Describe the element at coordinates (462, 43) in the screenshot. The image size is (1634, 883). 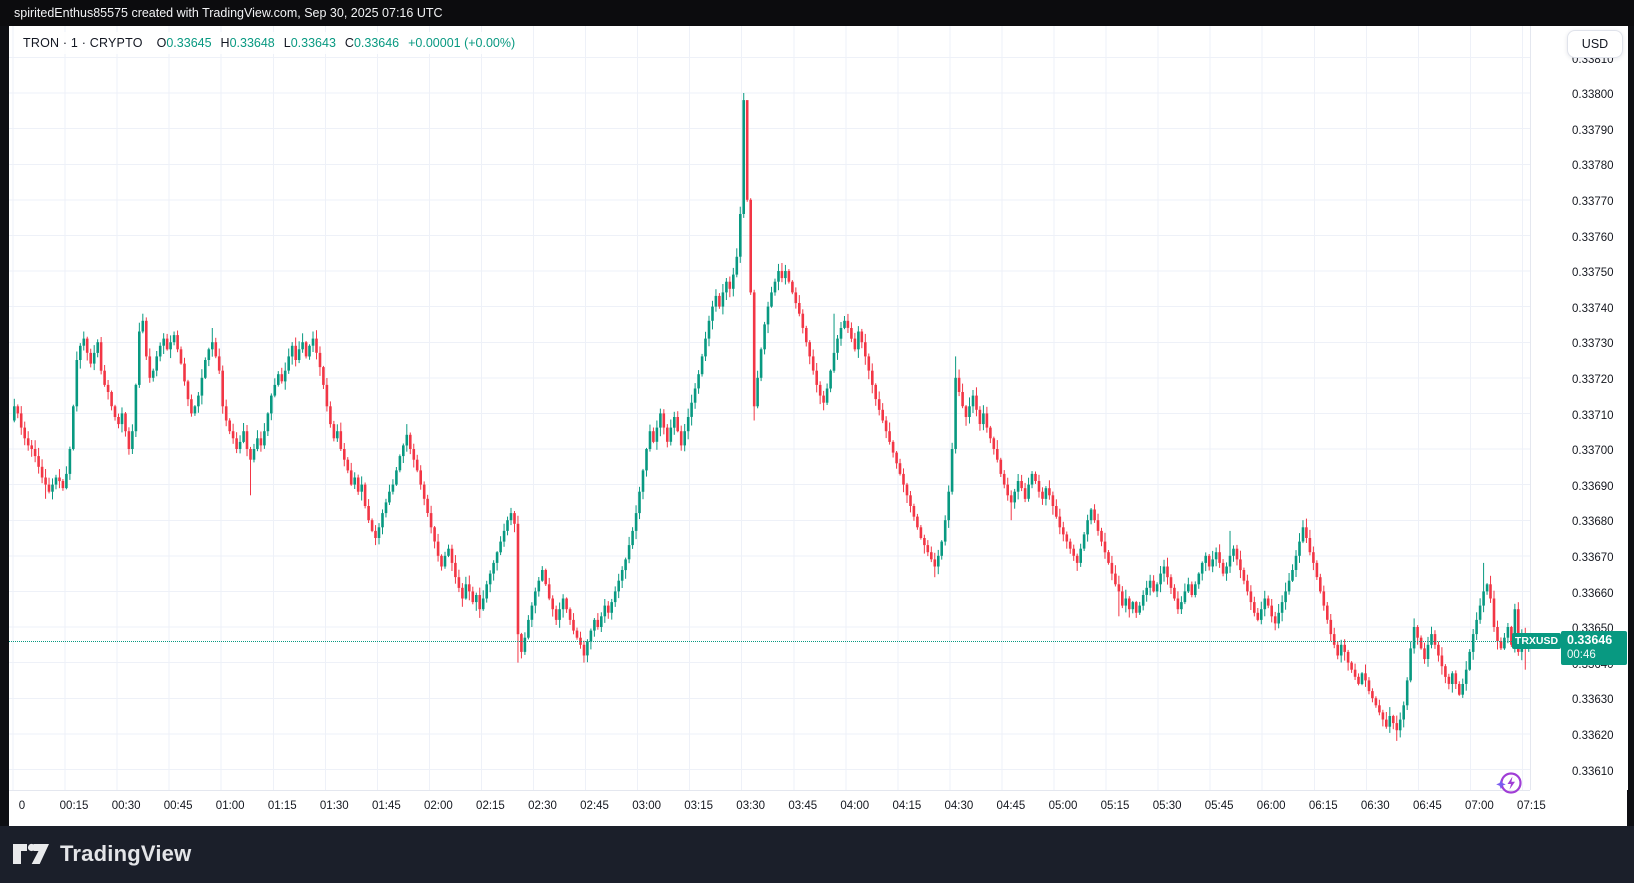
I see `price-change: +0.00001 (+0.00%)` at that location.